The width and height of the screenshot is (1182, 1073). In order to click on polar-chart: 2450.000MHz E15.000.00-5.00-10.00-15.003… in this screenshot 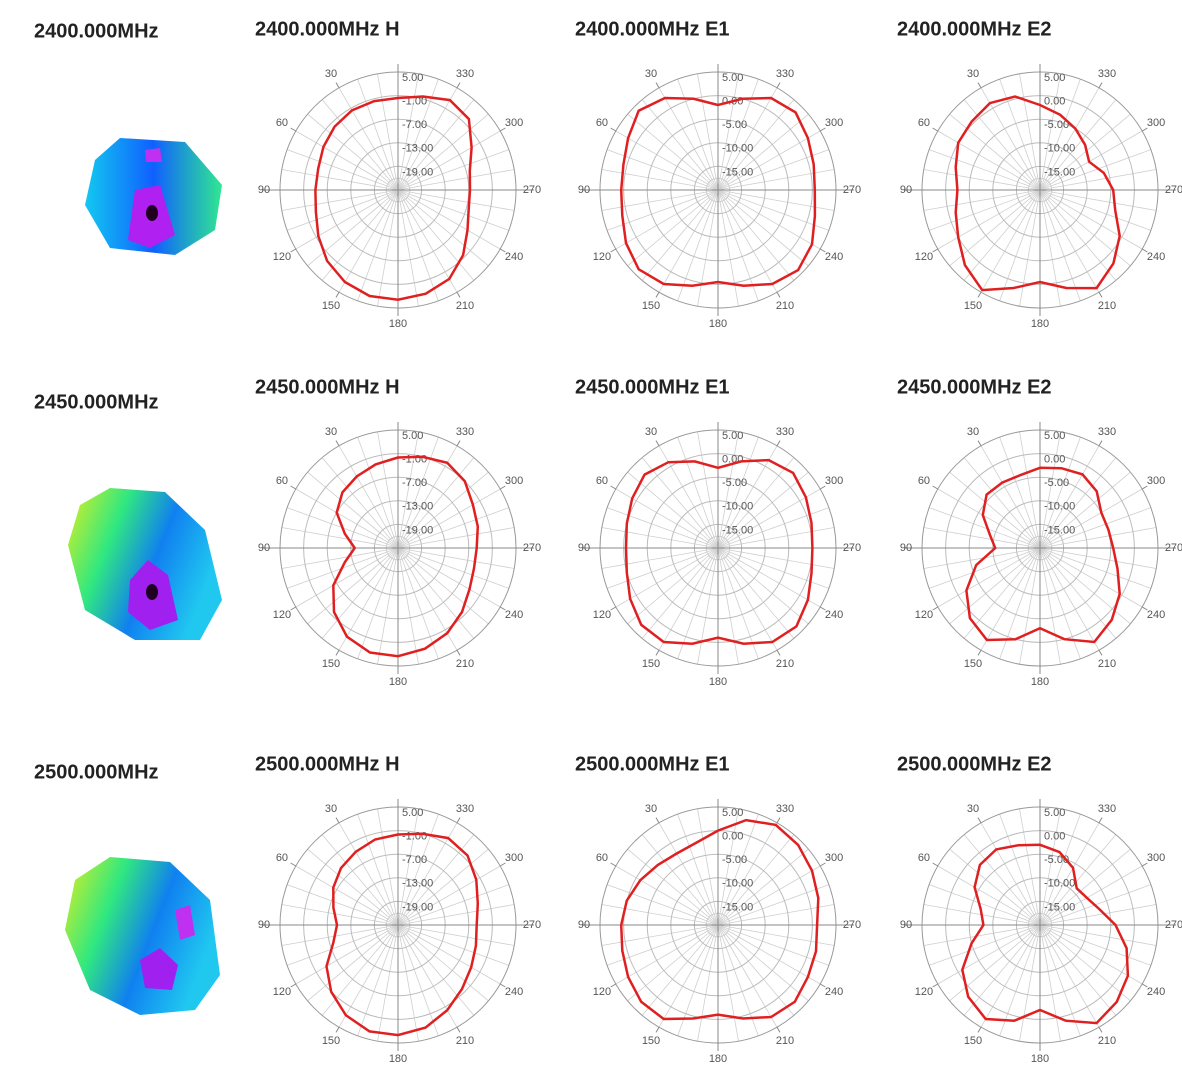, I will do `click(718, 532)`.